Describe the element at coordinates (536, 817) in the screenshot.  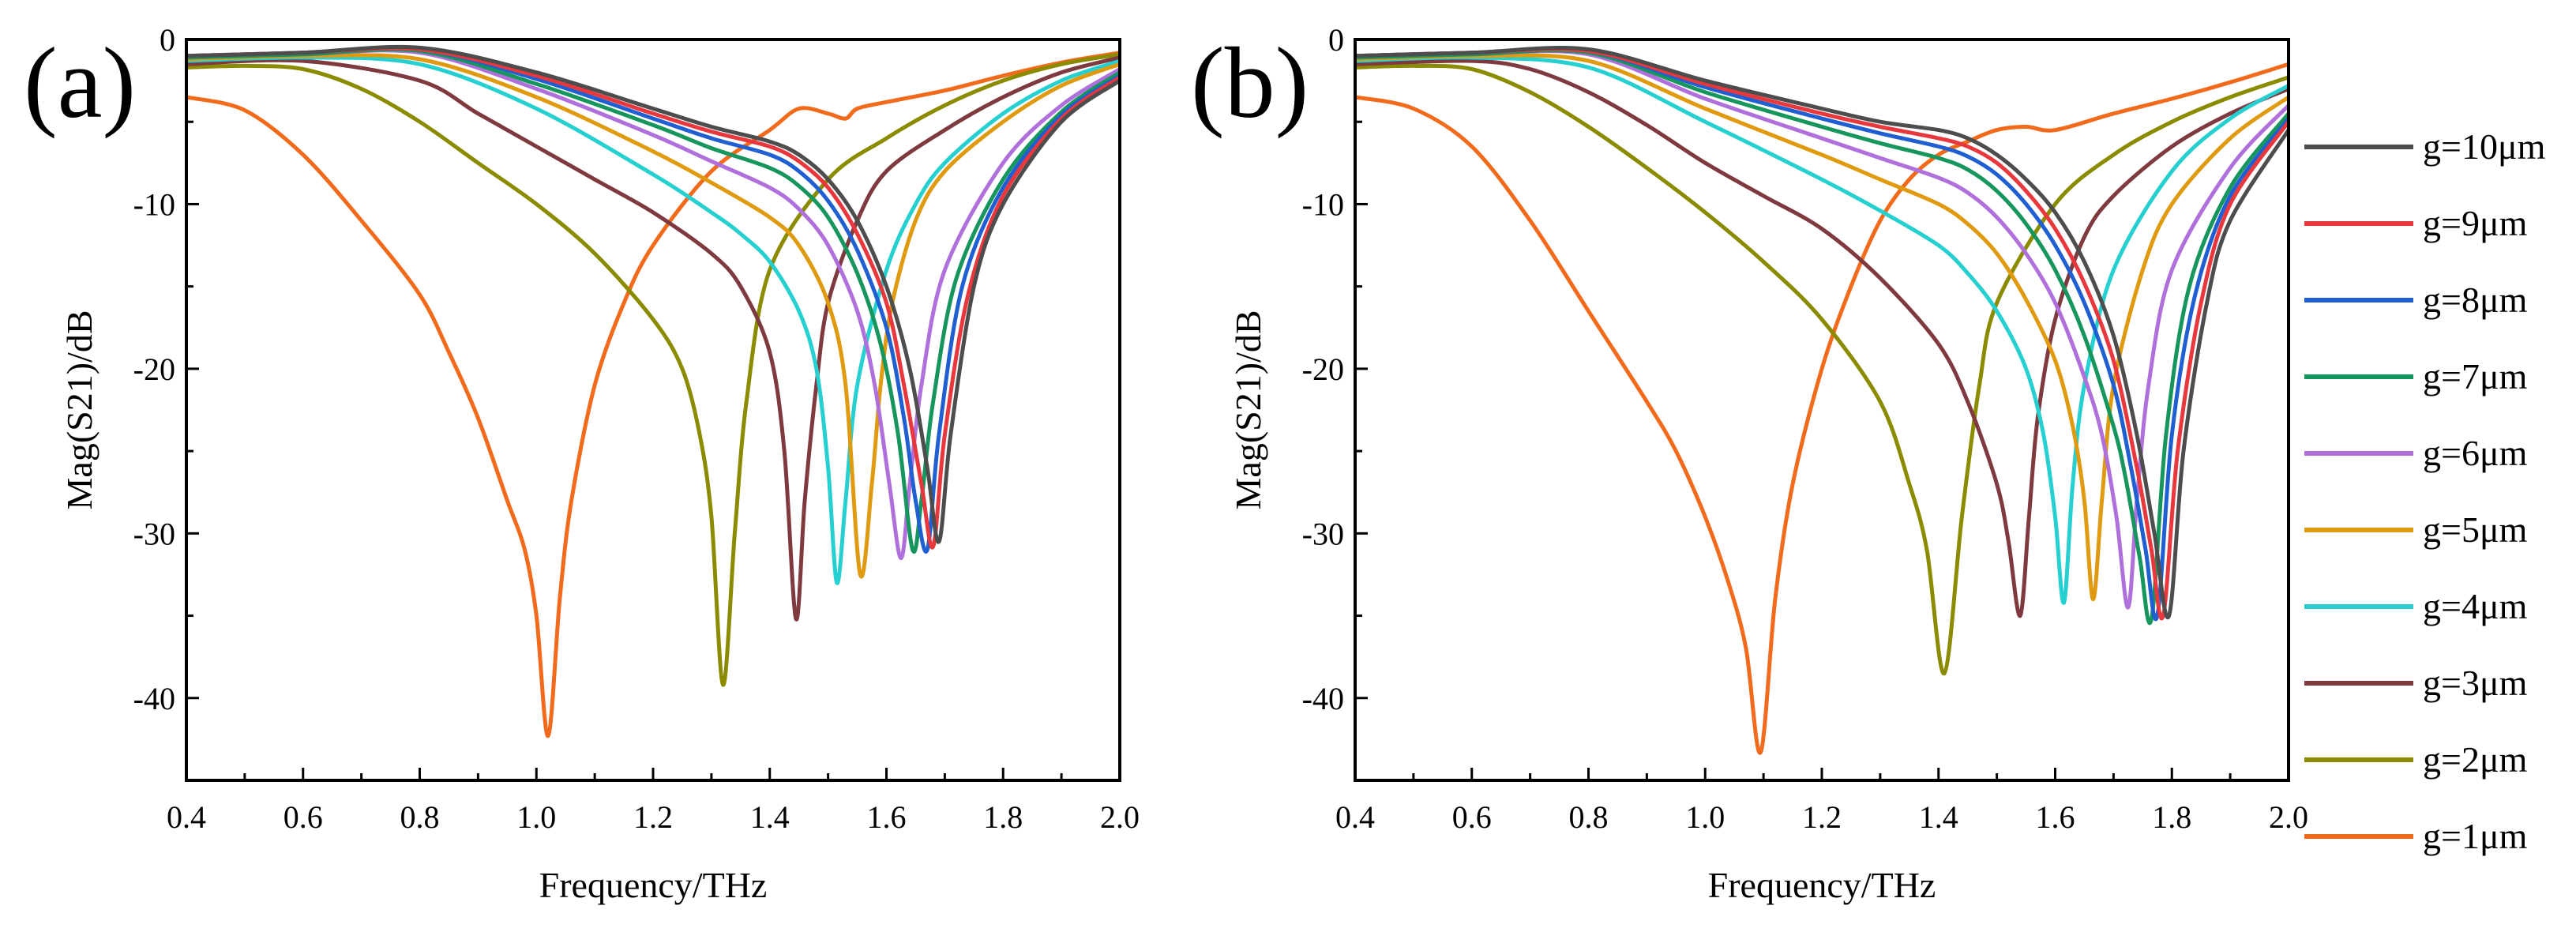
I see `panel-a-x-tick-label: 1.0` at that location.